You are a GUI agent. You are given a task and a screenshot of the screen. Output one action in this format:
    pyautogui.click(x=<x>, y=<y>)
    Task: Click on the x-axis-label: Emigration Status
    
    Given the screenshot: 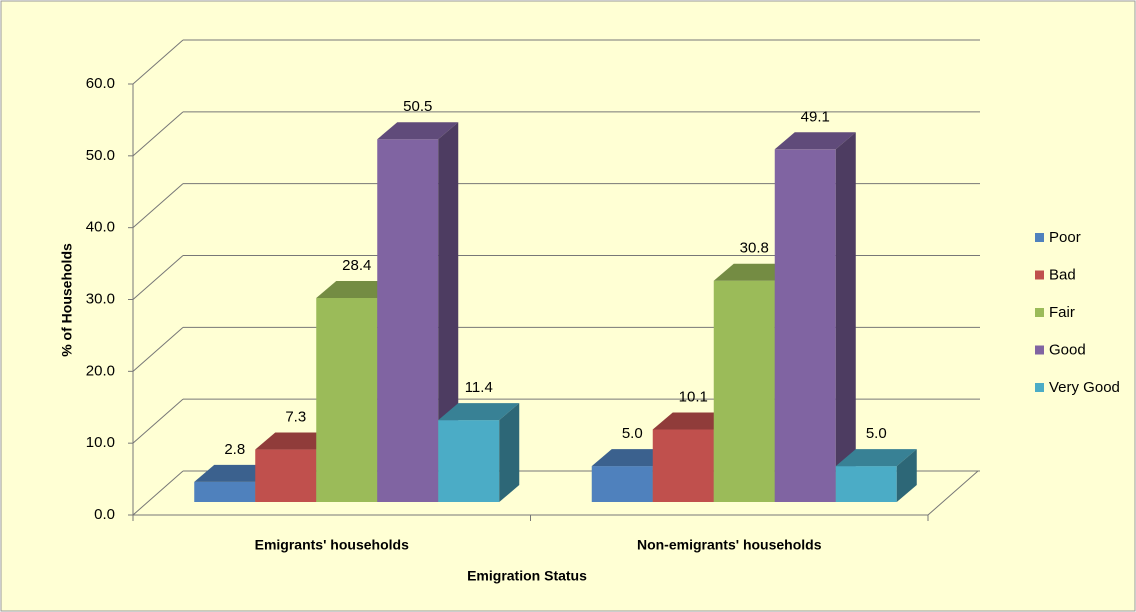 What is the action you would take?
    pyautogui.click(x=527, y=576)
    